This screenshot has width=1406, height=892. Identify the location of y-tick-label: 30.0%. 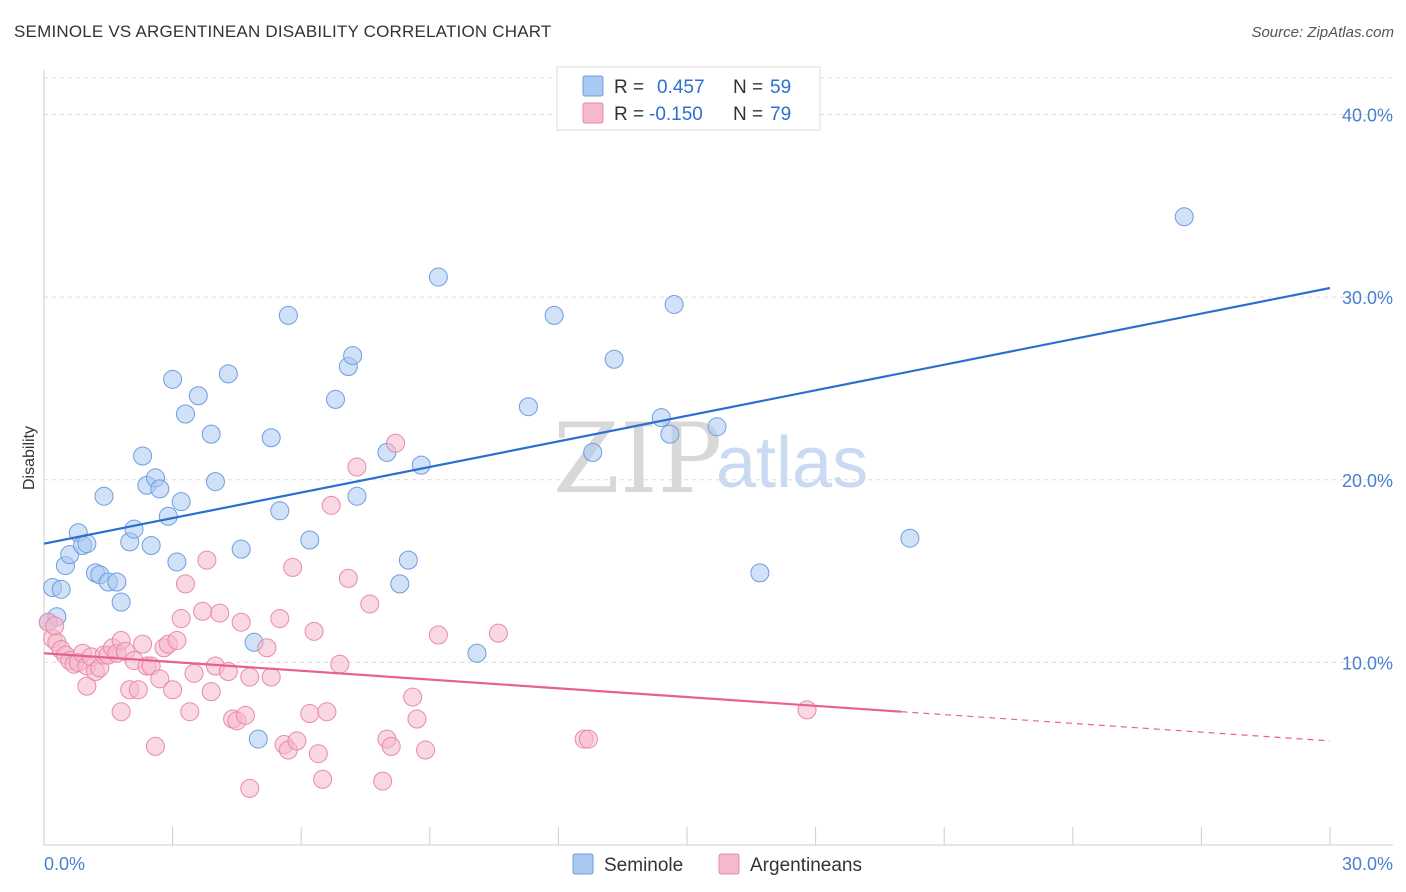
(1367, 298).